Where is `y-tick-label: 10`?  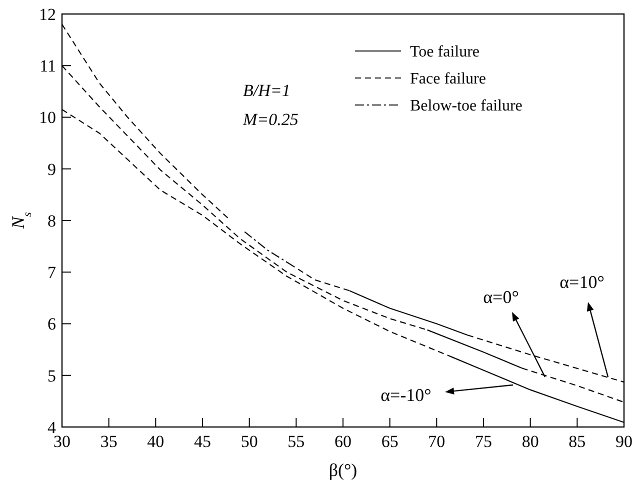 y-tick-label: 10 is located at coordinates (47, 118).